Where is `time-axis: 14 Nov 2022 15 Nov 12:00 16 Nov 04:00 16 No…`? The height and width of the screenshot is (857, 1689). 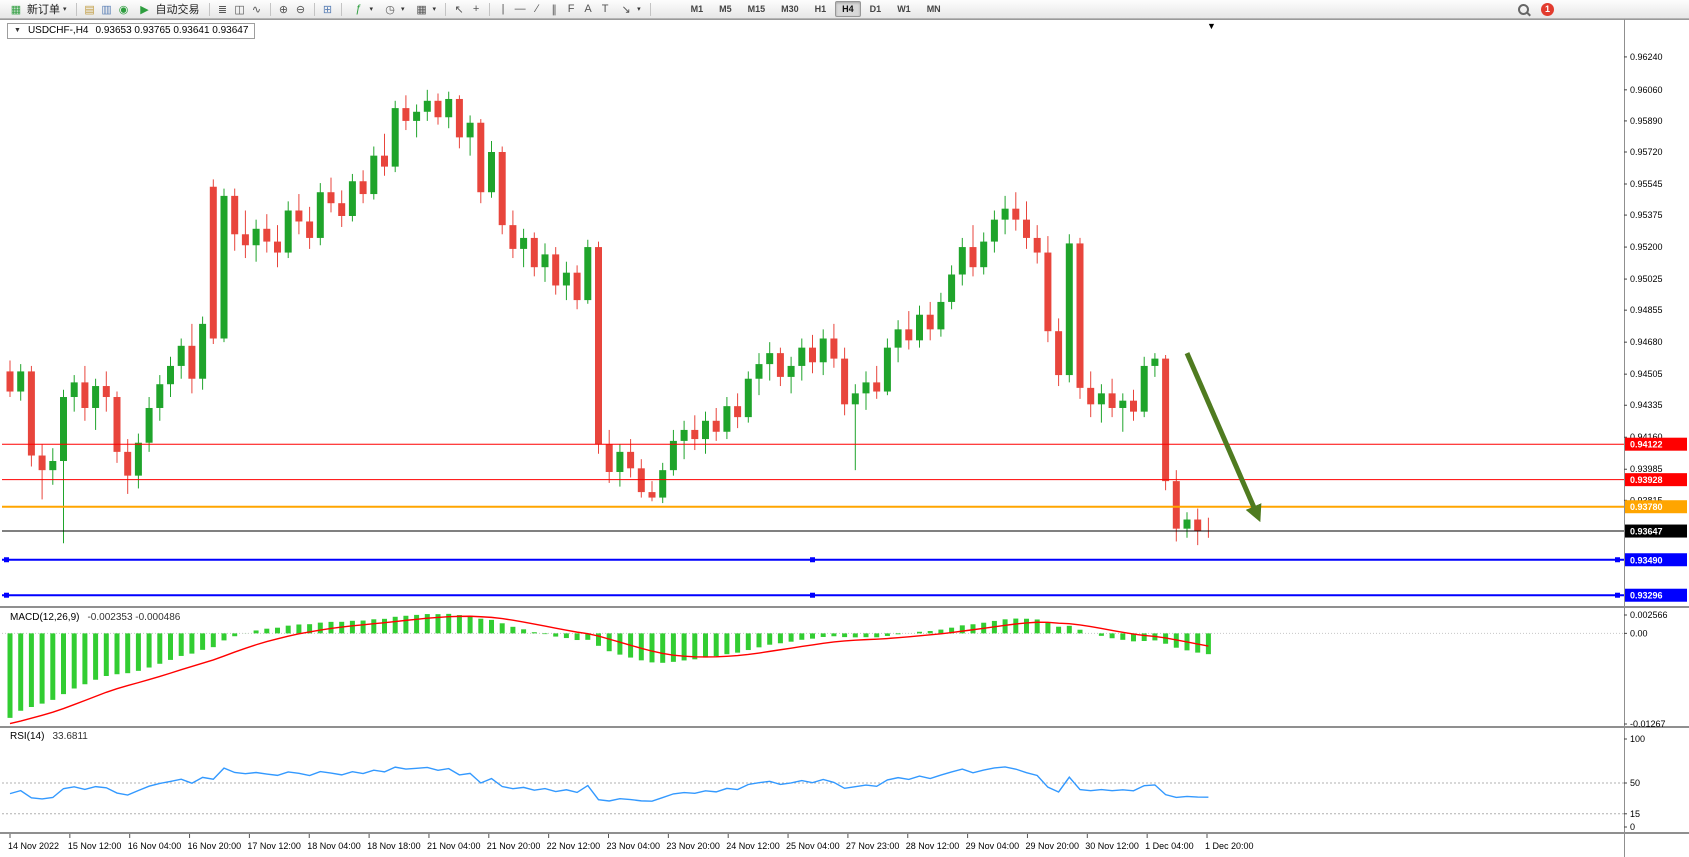
time-axis: 14 Nov 2022 15 Nov 12:00 16 Nov 04:00 16 No… is located at coordinates (631, 842).